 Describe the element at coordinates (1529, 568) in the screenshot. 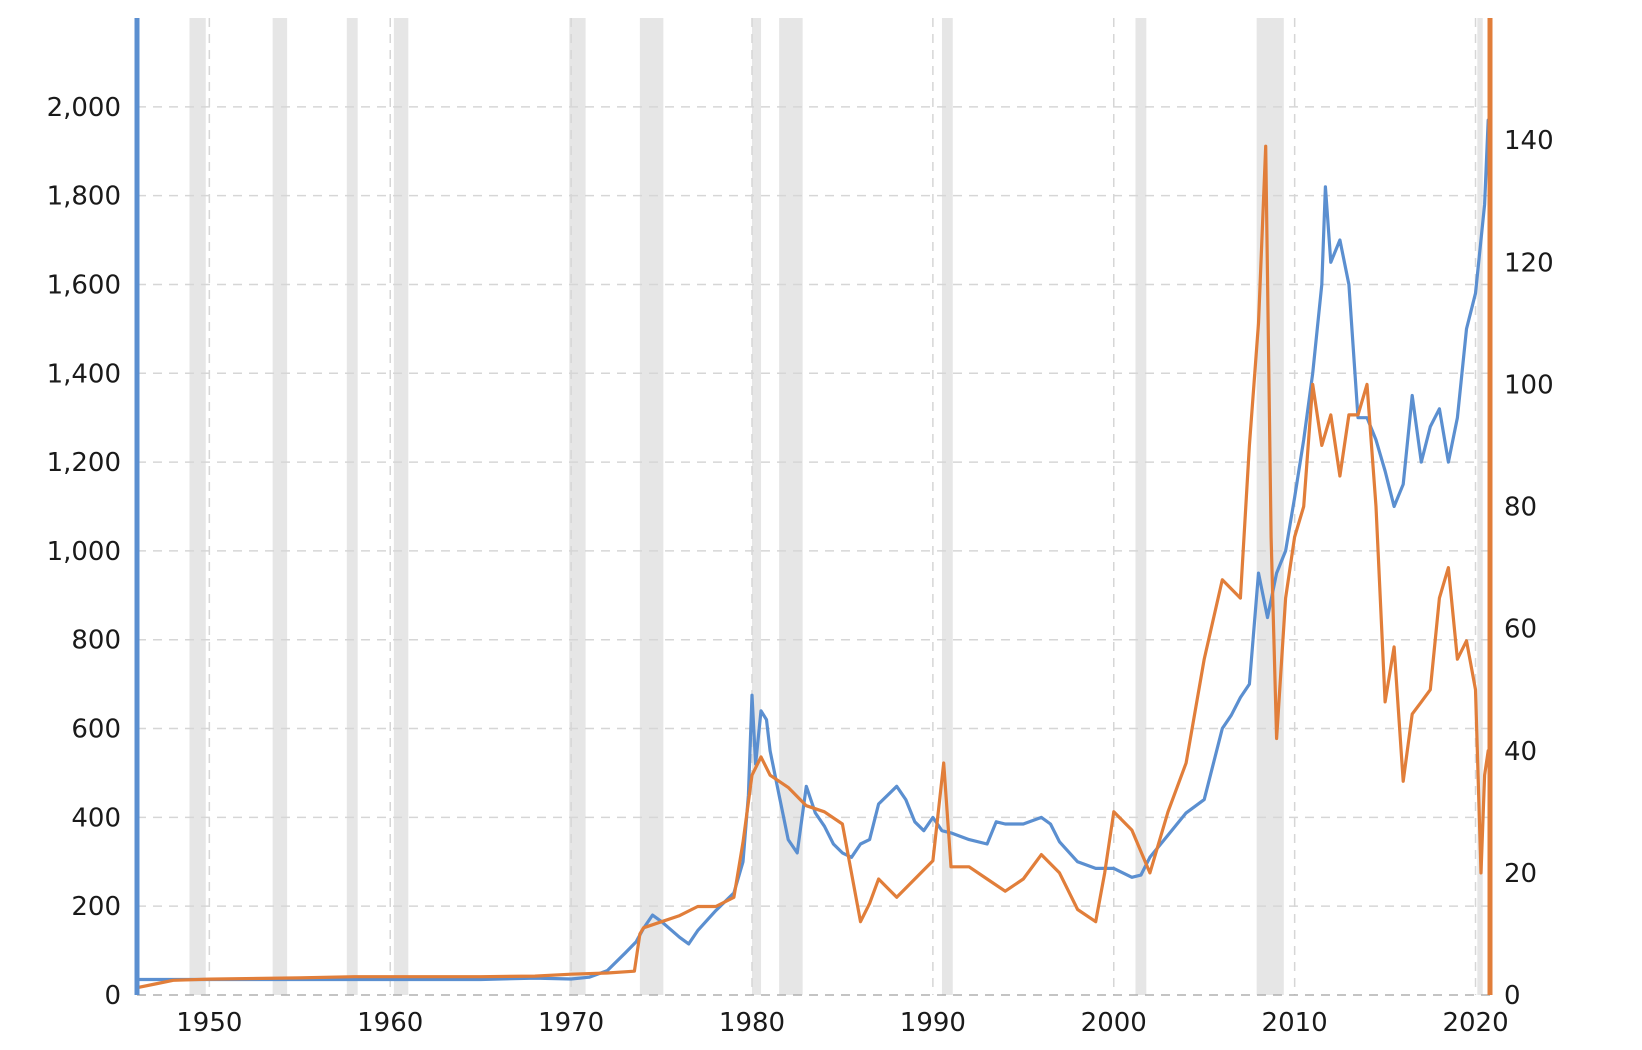

I see `right-y-tick-labels: 0 20 40 60 80 100 120 140` at that location.